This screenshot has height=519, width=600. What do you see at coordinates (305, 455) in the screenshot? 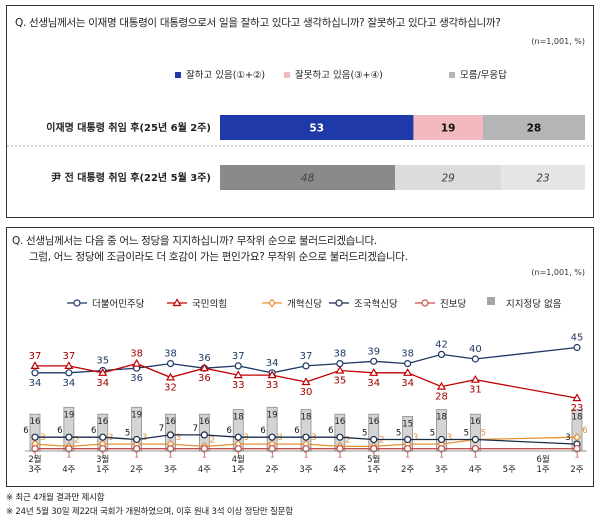
I see `series-5-label-9: 1` at bounding box center [305, 455].